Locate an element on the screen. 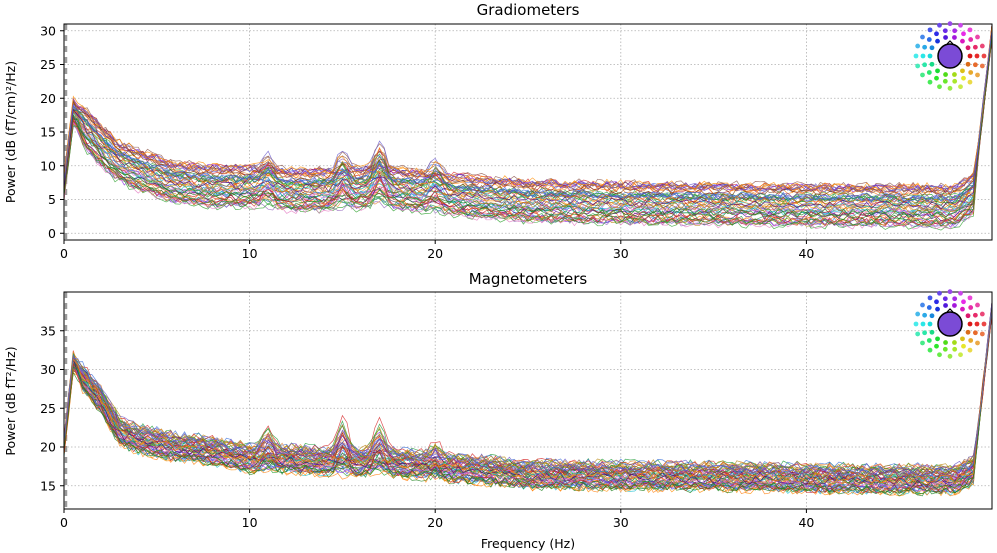 The height and width of the screenshot is (553, 997). x-tick-label: 30 is located at coordinates (621, 253).